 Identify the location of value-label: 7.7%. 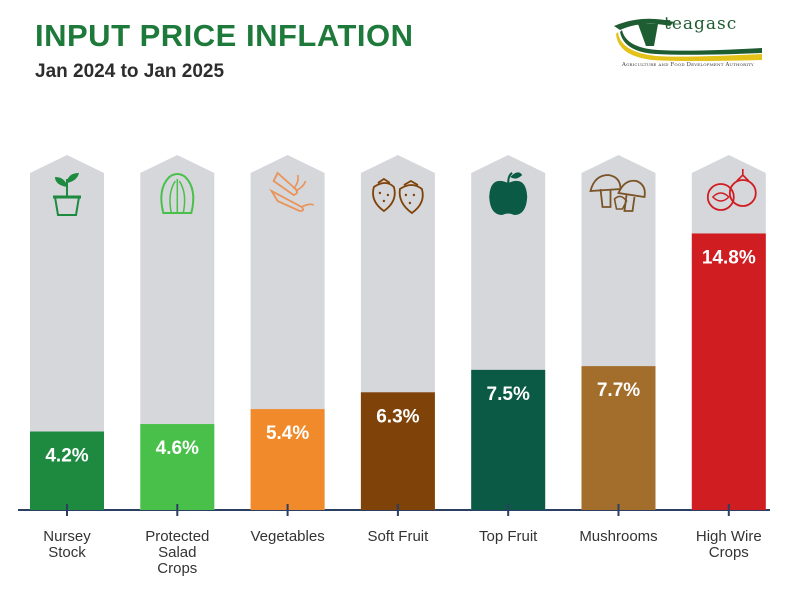
(618, 390).